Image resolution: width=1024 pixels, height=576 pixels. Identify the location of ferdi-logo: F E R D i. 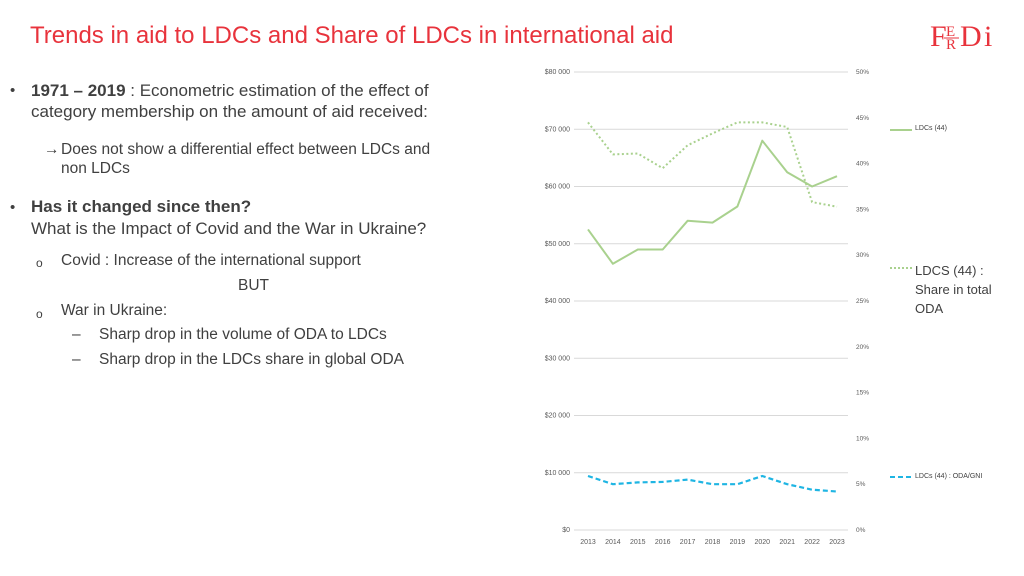
(961, 36).